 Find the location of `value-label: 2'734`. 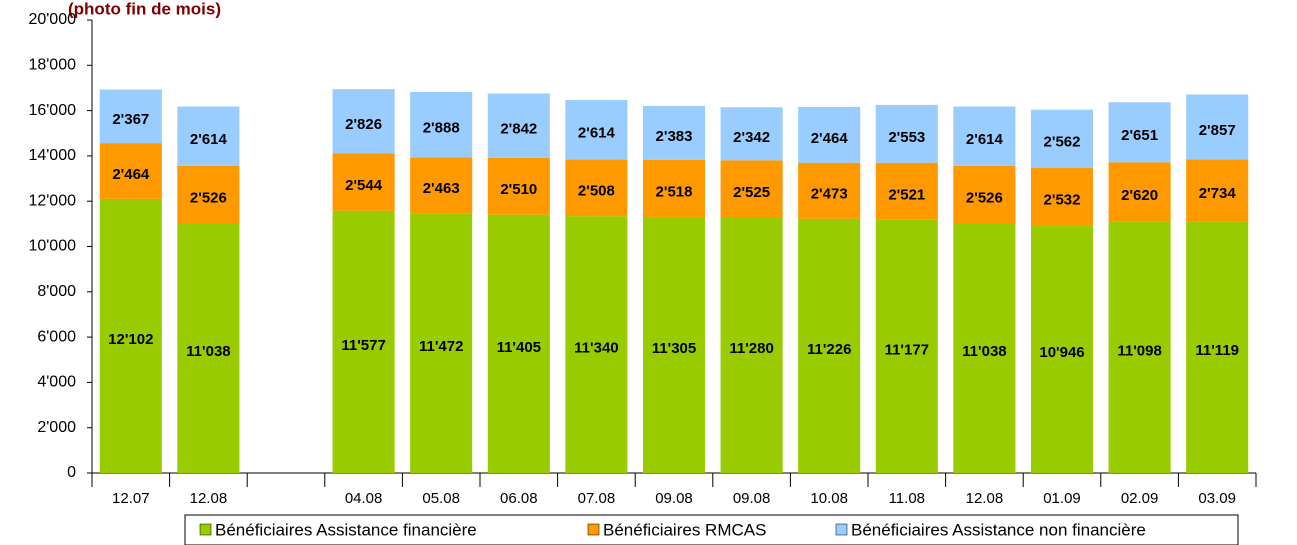

value-label: 2'734 is located at coordinates (1218, 193).